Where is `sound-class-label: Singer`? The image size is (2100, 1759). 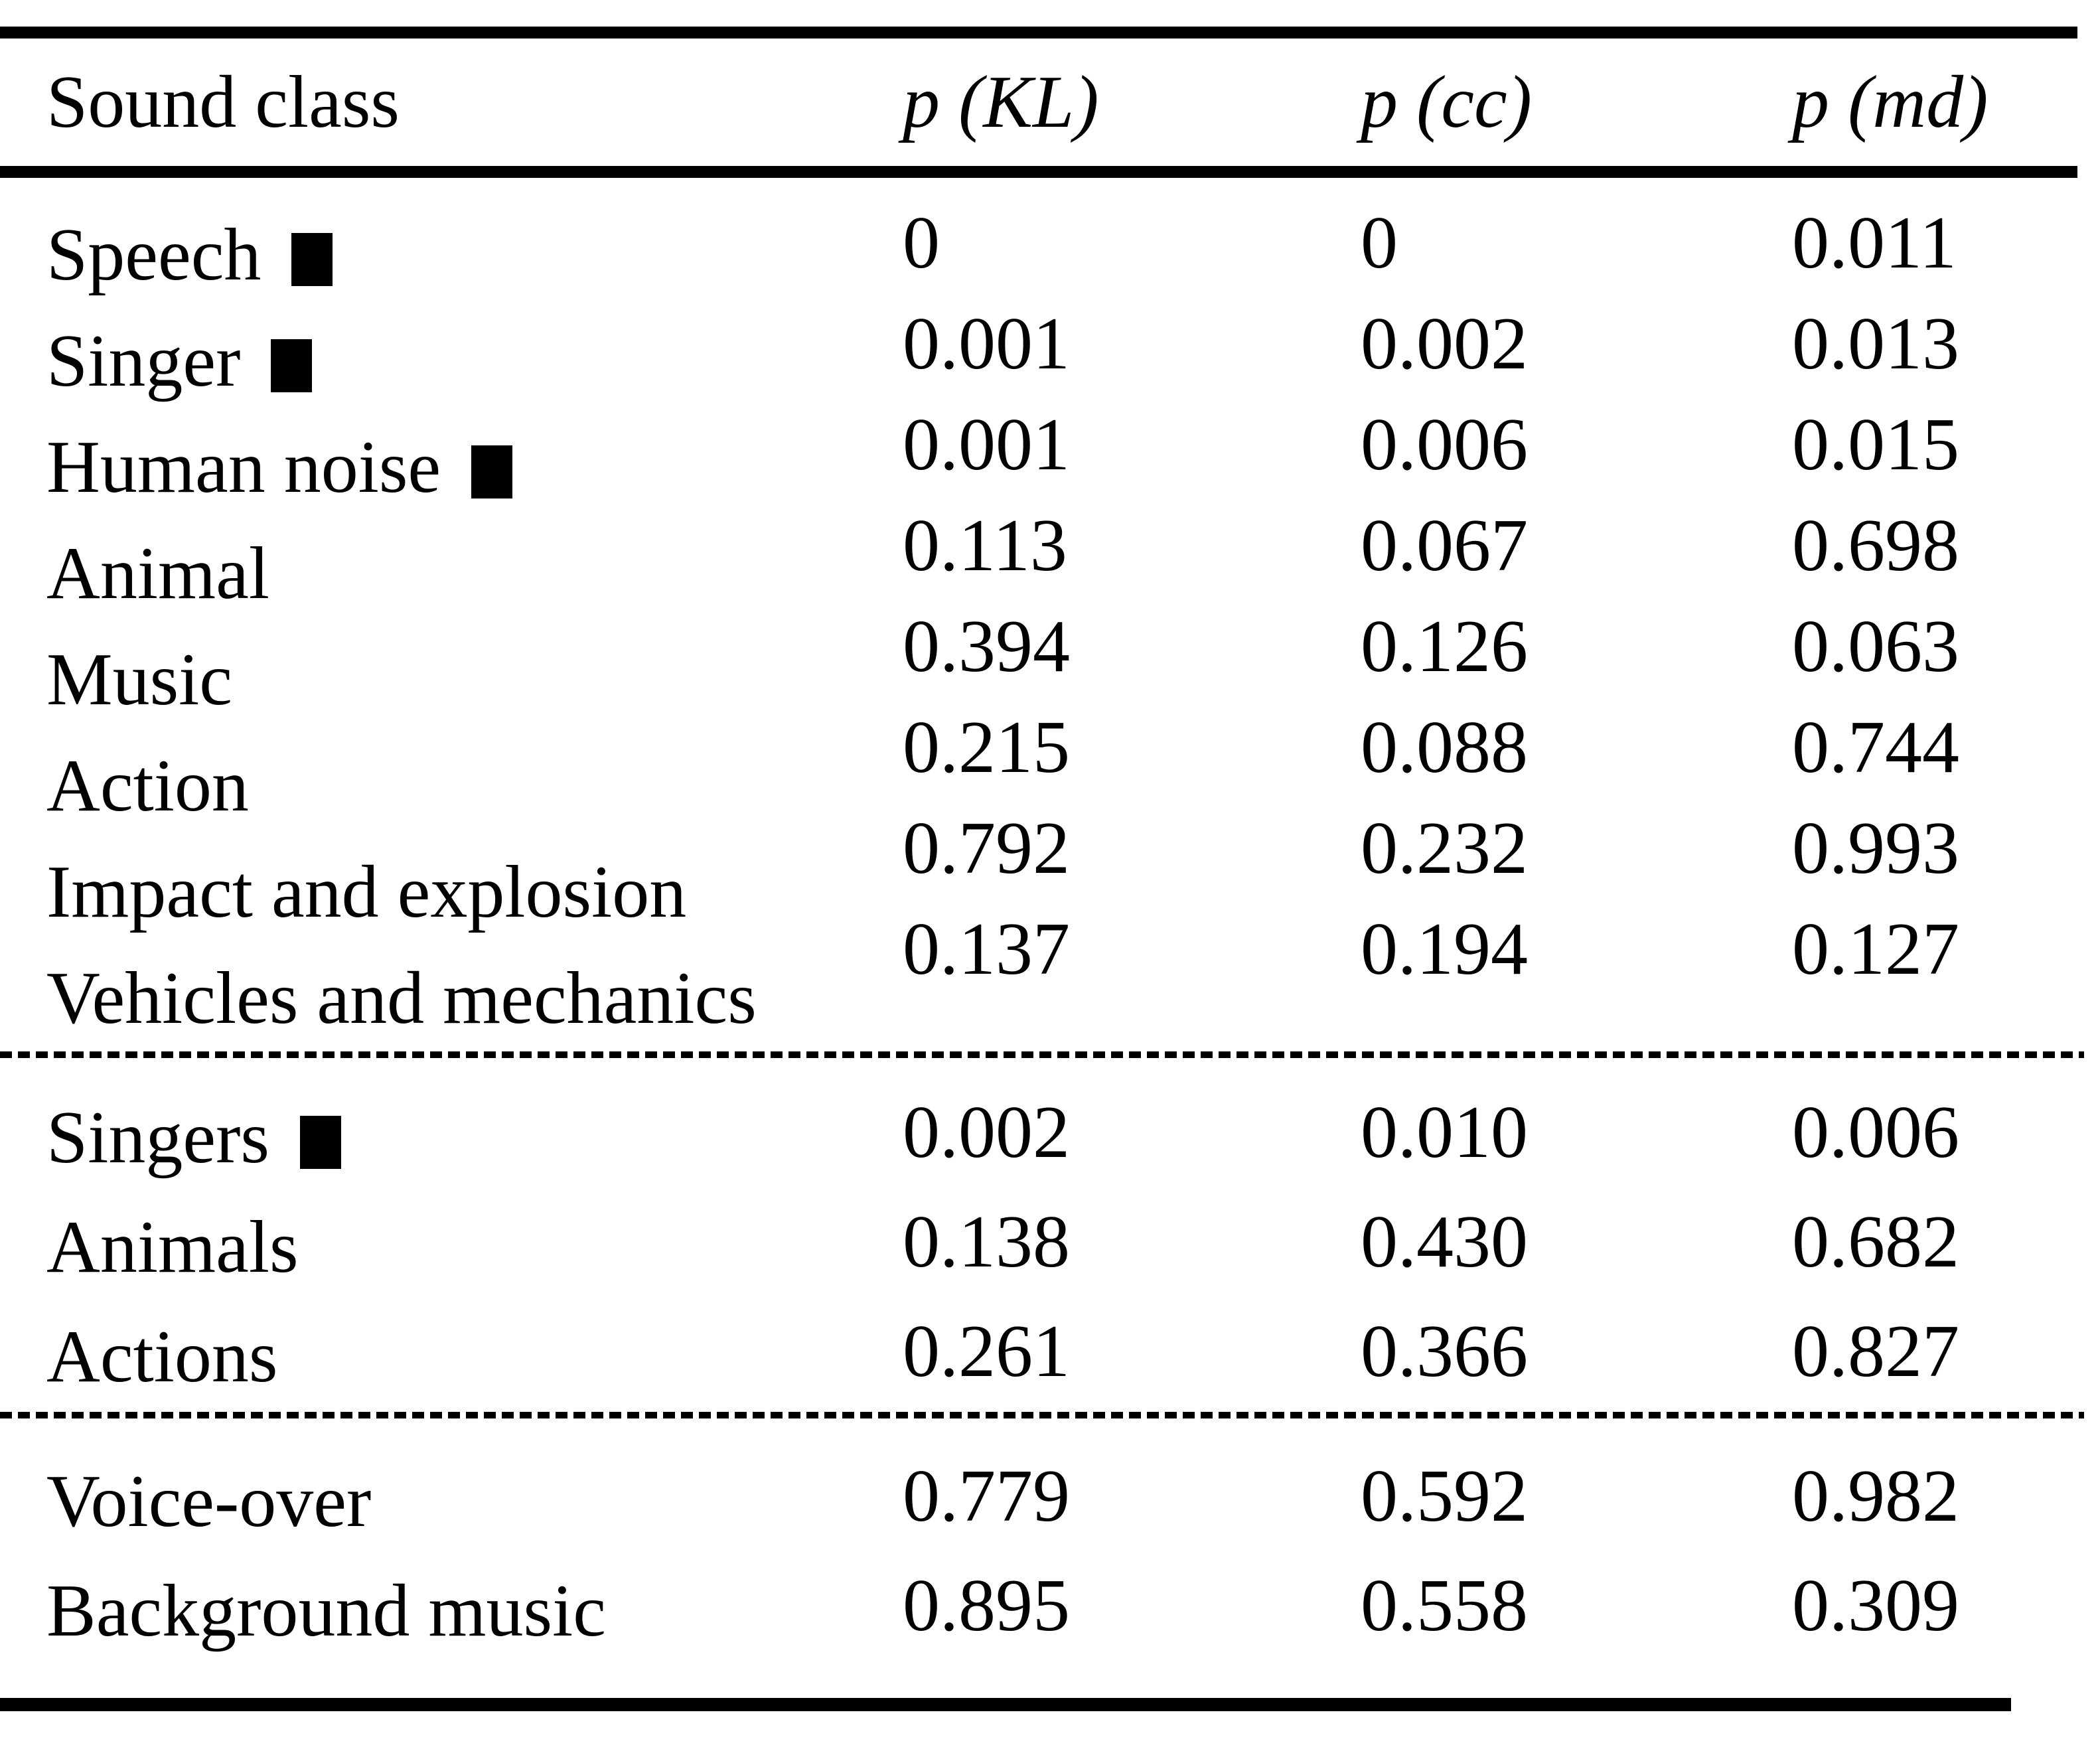
sound-class-label: Singer is located at coordinates (143, 361).